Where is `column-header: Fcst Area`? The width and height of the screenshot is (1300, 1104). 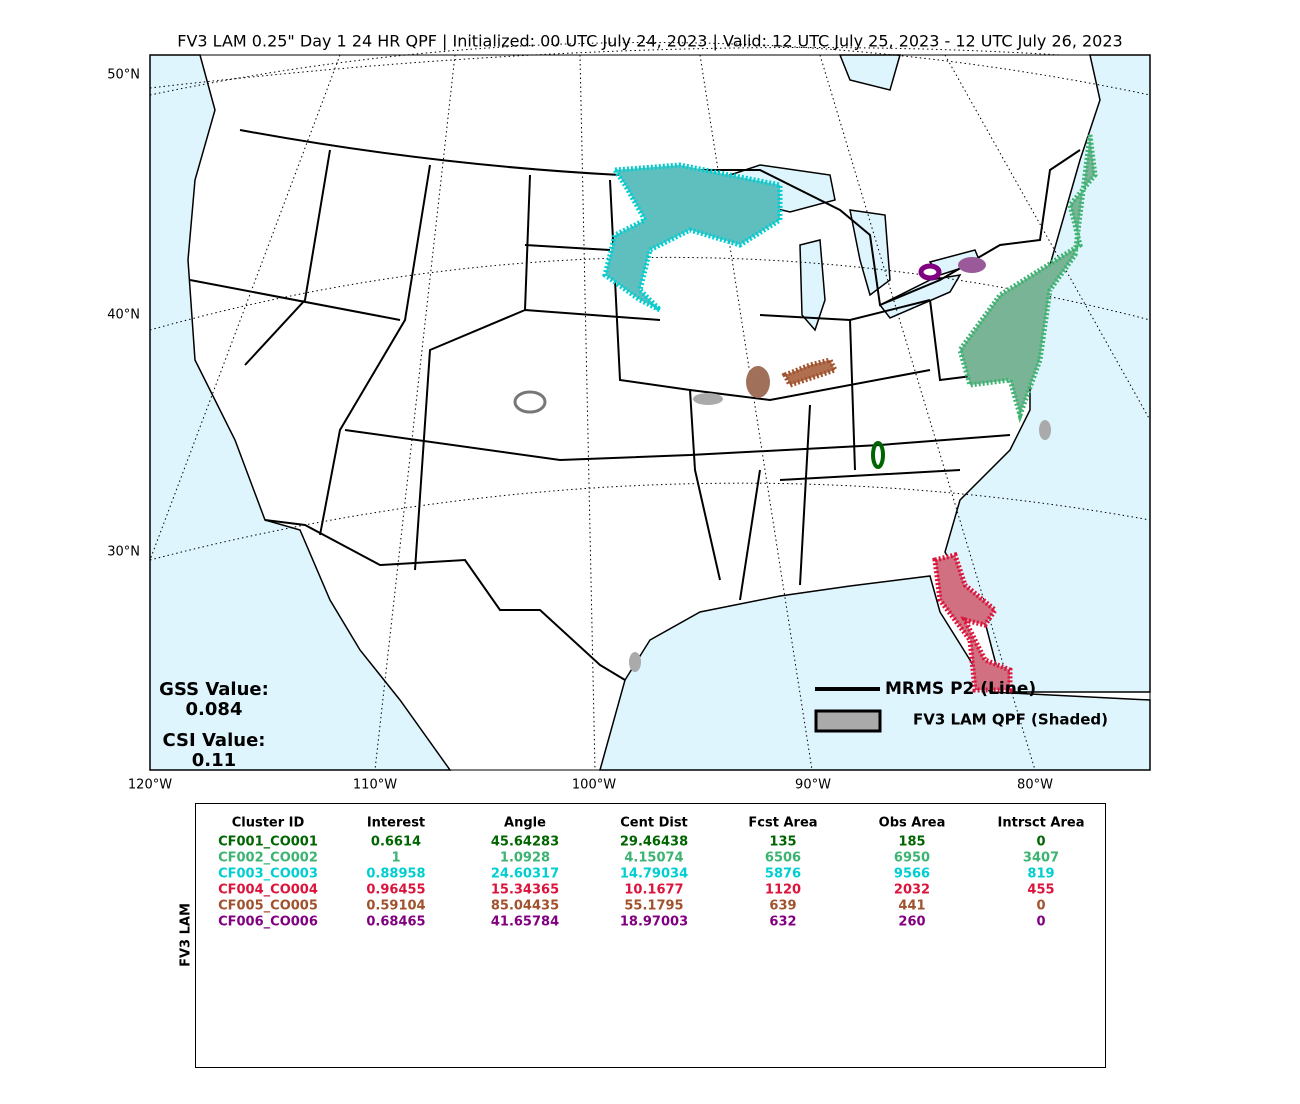
column-header: Fcst Area is located at coordinates (782, 823).